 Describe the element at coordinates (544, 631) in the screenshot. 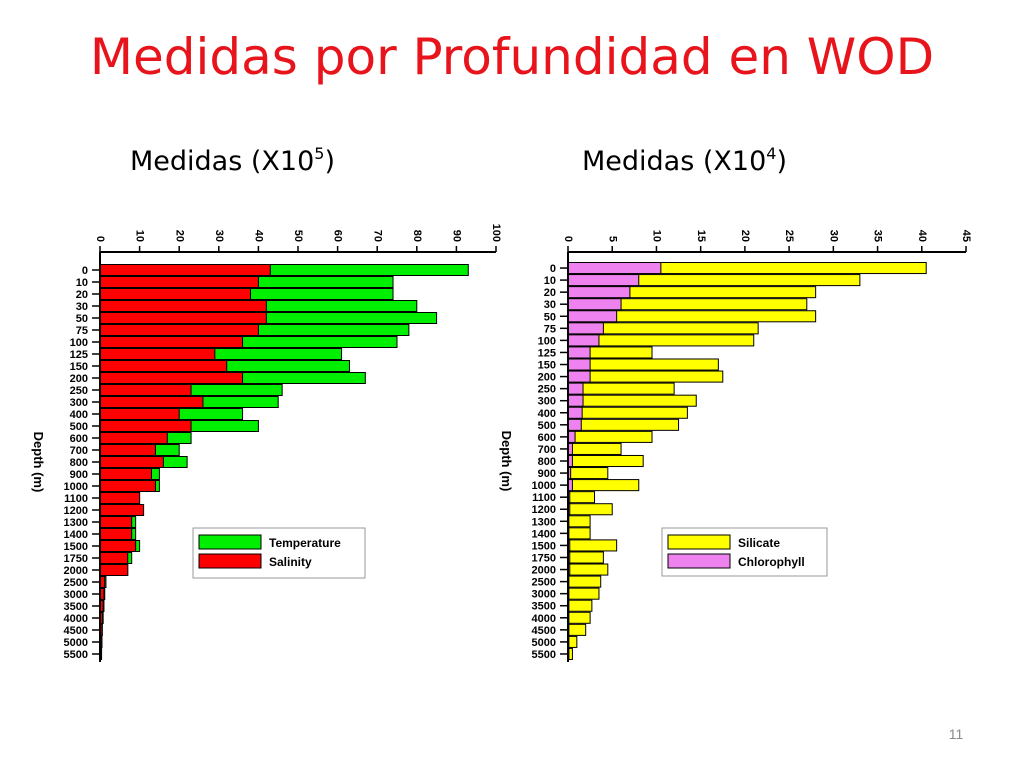

I see `y-tick-label: 4500` at that location.